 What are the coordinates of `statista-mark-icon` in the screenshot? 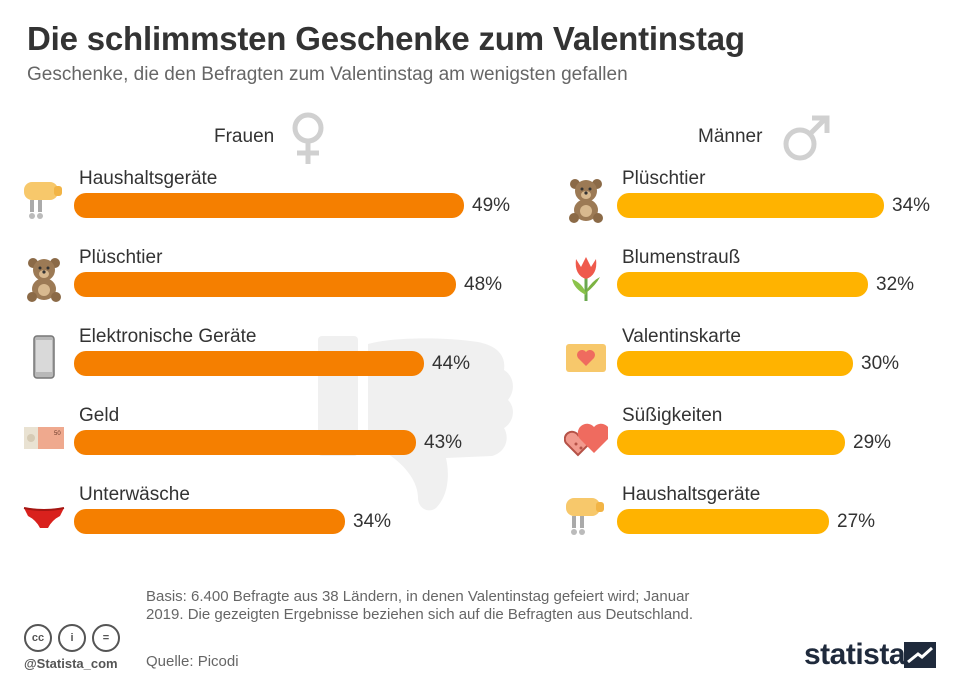 It's located at (920, 655).